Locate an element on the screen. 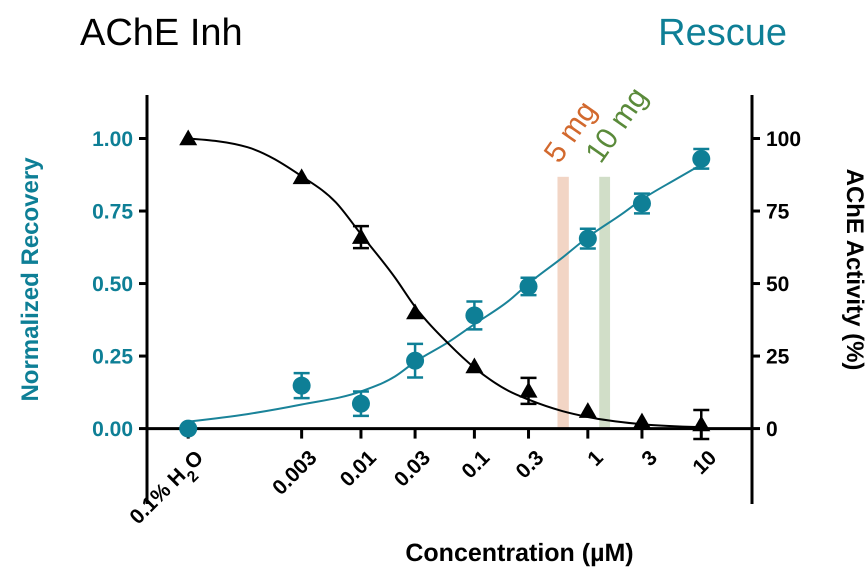 This screenshot has height=573, width=867. x-tick-label: 10 is located at coordinates (705, 463).